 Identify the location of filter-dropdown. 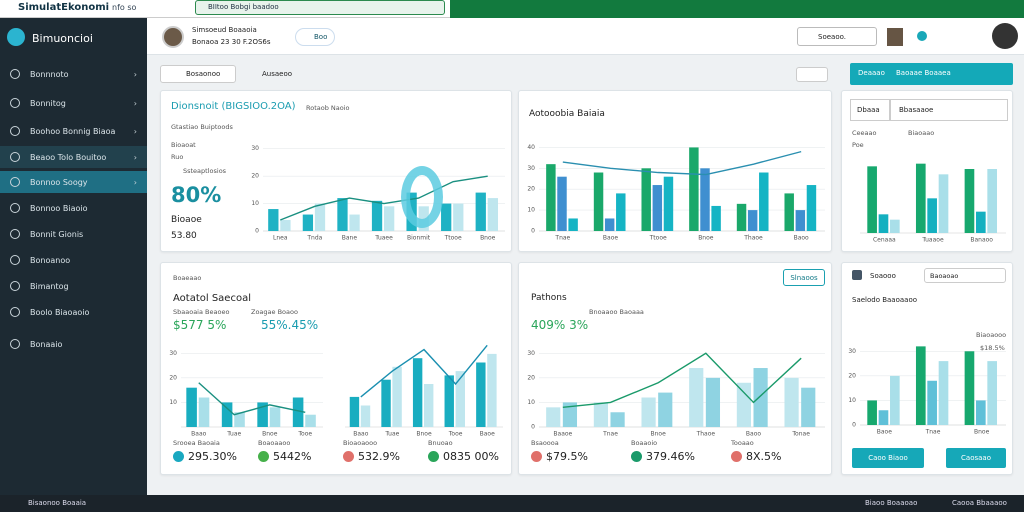
(812, 74).